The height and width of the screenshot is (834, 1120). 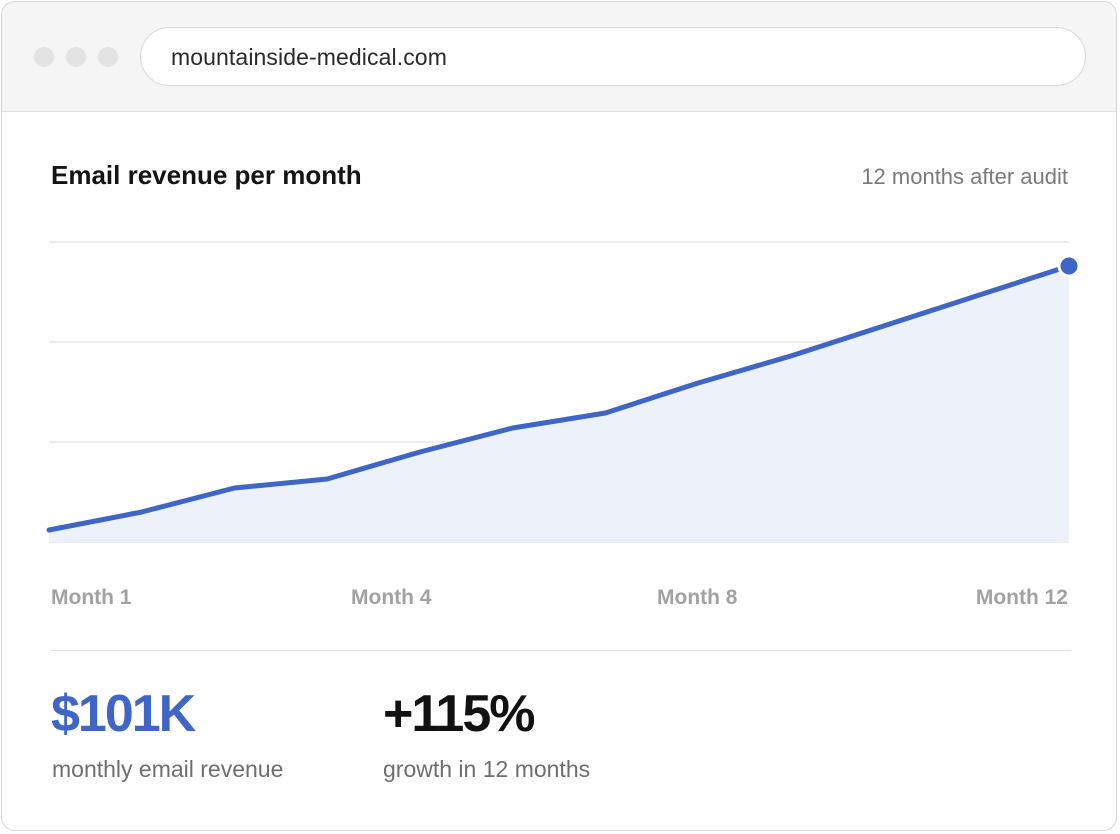 I want to click on stats-divider, so click(x=561, y=650).